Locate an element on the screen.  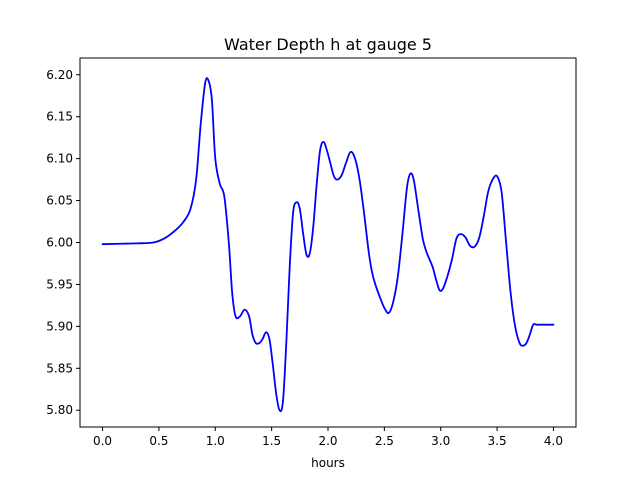
y-tick-label: 5.95 is located at coordinates (59, 284).